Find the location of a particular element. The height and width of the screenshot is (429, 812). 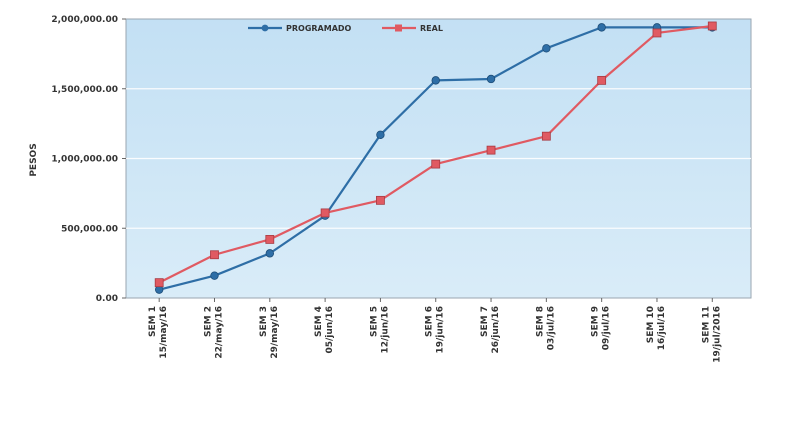

x-tick-label: SEM 512/jun/16 is located at coordinates (379, 330).